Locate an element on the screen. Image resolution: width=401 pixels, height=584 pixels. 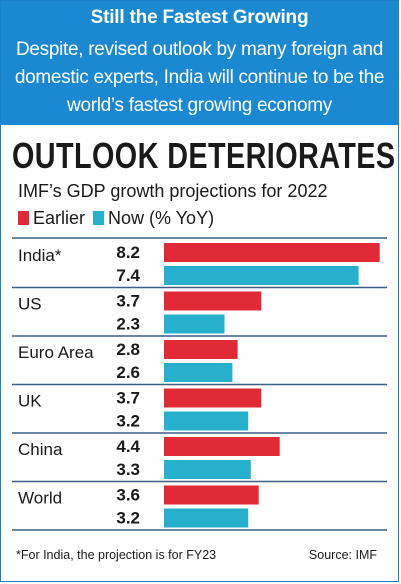
value-label-now: 3.3 is located at coordinates (128, 469).